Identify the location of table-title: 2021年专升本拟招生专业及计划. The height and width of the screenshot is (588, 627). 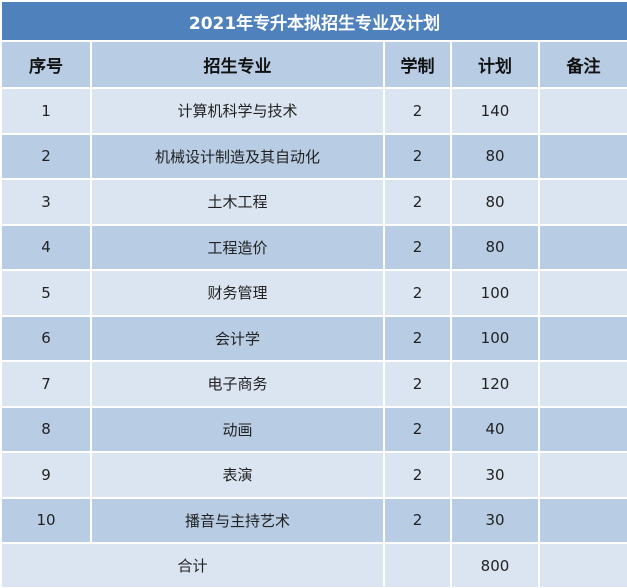
(313, 21).